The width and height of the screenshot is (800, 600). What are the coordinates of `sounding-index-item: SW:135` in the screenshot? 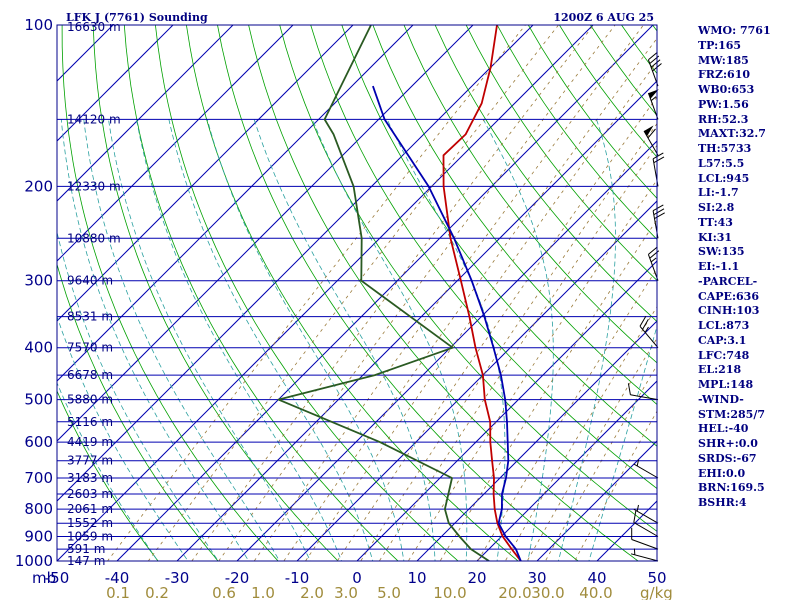 It's located at (721, 252).